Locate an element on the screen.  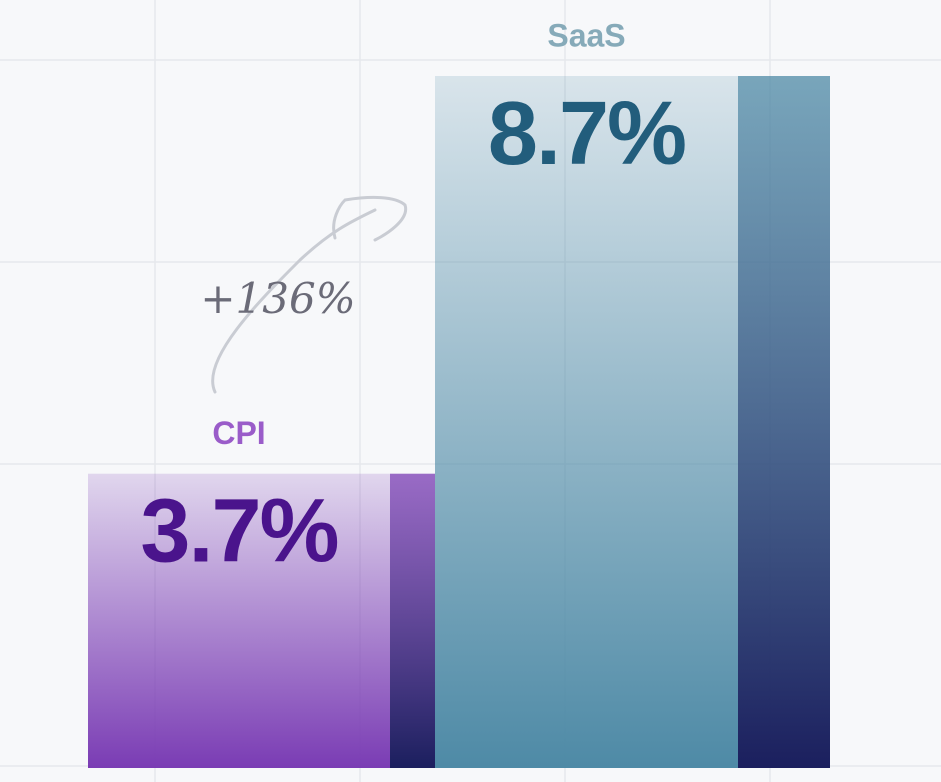
arrow is located at coordinates (309, 294).